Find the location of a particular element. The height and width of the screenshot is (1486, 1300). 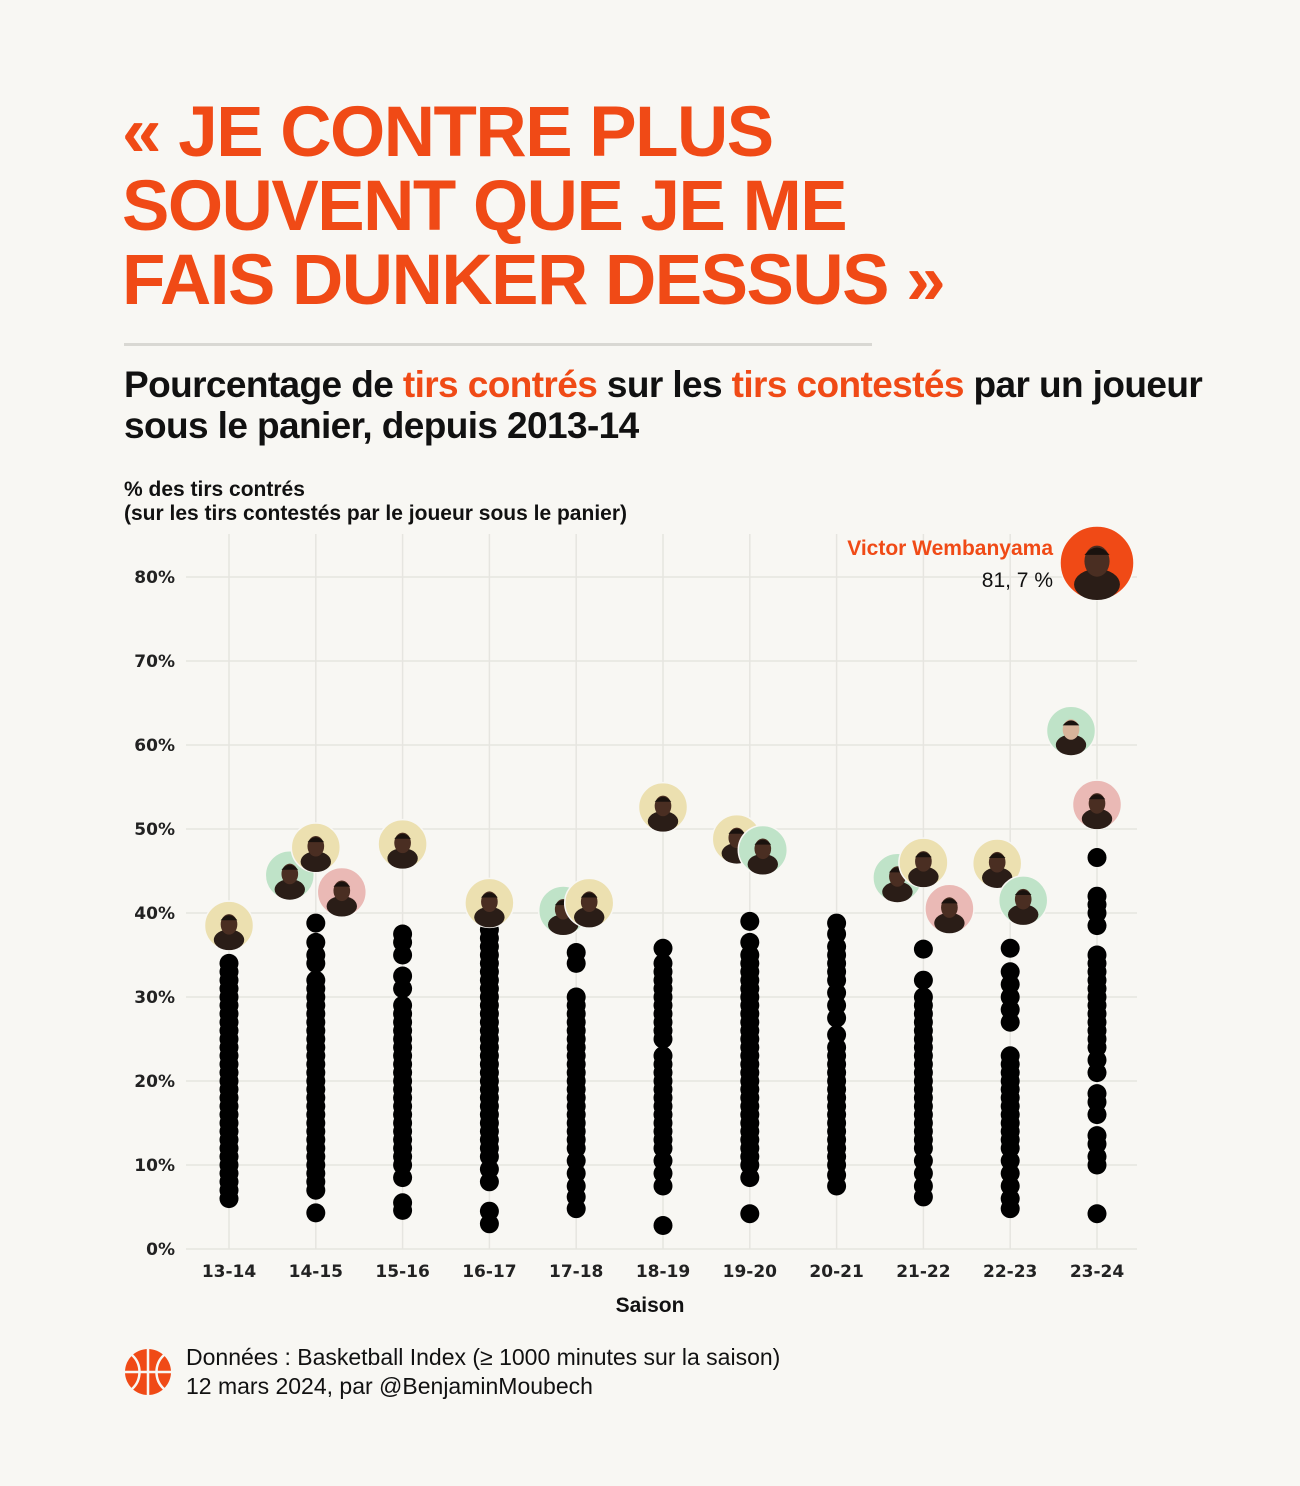

y-tick-label: 60% is located at coordinates (154, 746).